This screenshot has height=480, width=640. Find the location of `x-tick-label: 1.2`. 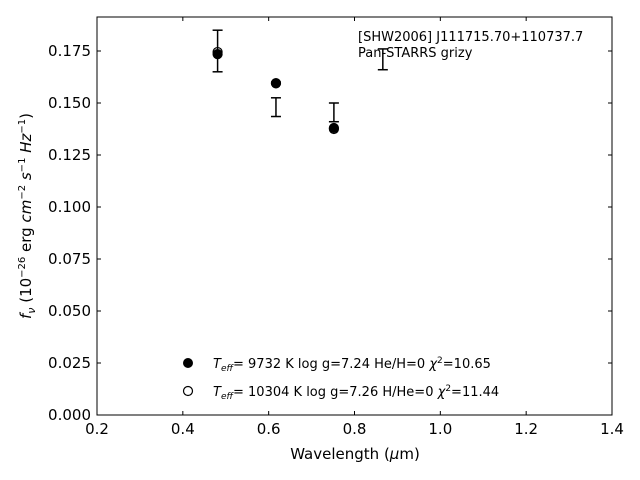

x-tick-label: 1.2 is located at coordinates (526, 429).